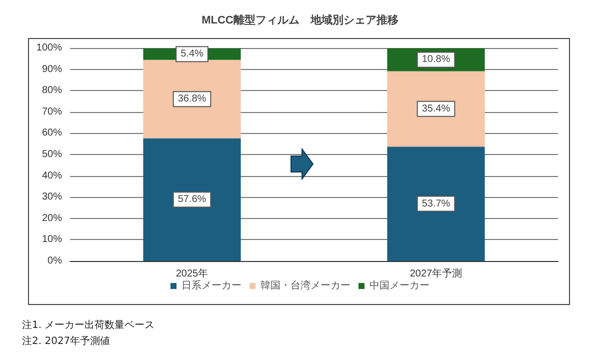 Image resolution: width=600 pixels, height=352 pixels. I want to click on y-tick-label: 20%, so click(52, 218).